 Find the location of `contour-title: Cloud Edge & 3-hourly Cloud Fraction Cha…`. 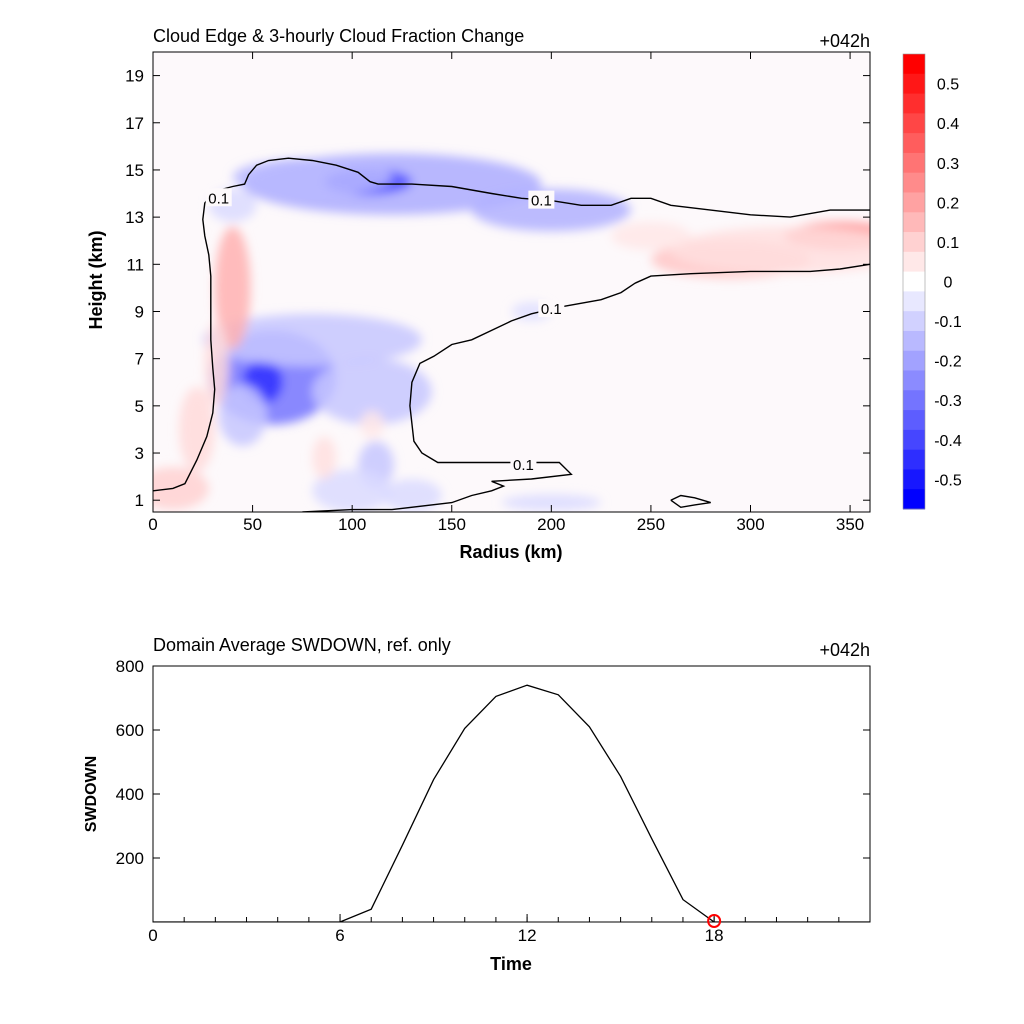

contour-title: Cloud Edge & 3-hourly Cloud Fraction Cha… is located at coordinates (338, 36).